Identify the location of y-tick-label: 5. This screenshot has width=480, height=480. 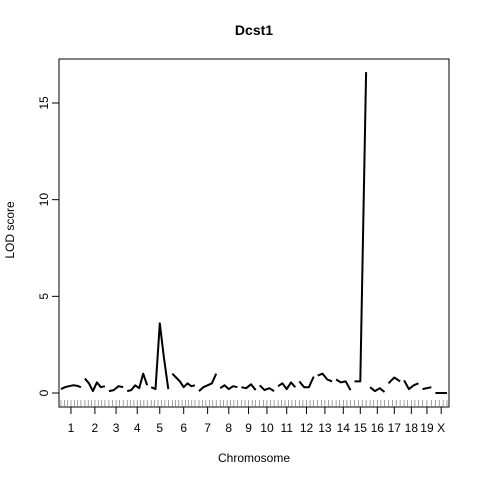
(44, 296).